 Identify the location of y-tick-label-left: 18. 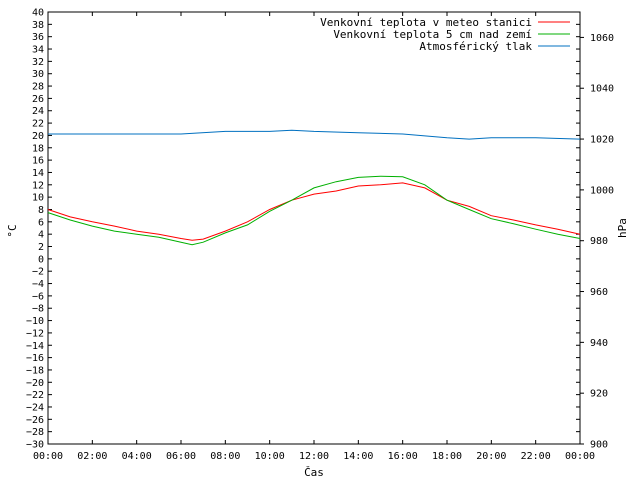
(38, 148).